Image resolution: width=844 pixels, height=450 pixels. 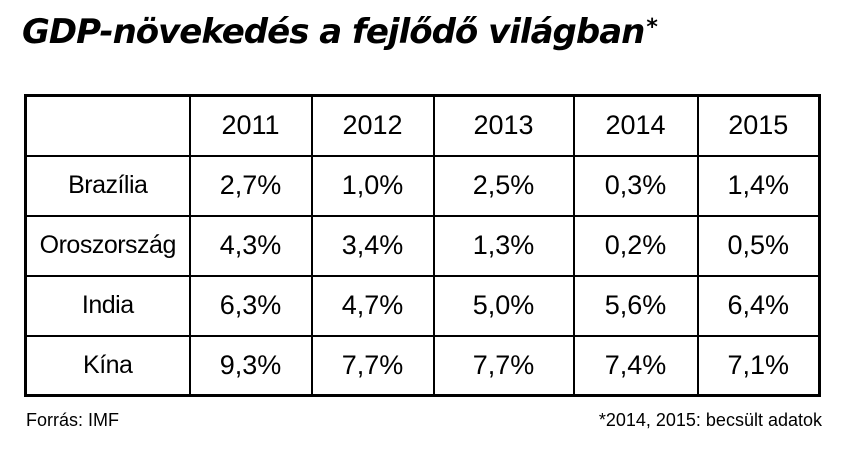 What do you see at coordinates (758, 185) in the screenshot?
I see `cell-brazil-2015: 1,4%` at bounding box center [758, 185].